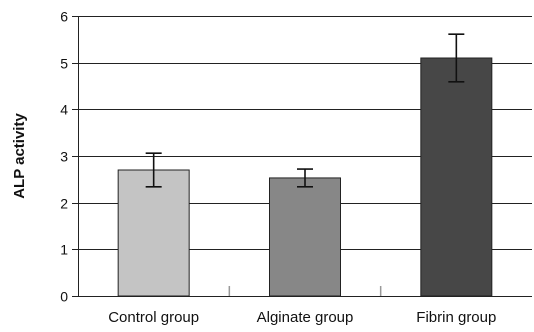  Describe the element at coordinates (305, 237) in the screenshot. I see `bar-alginate-group` at that location.